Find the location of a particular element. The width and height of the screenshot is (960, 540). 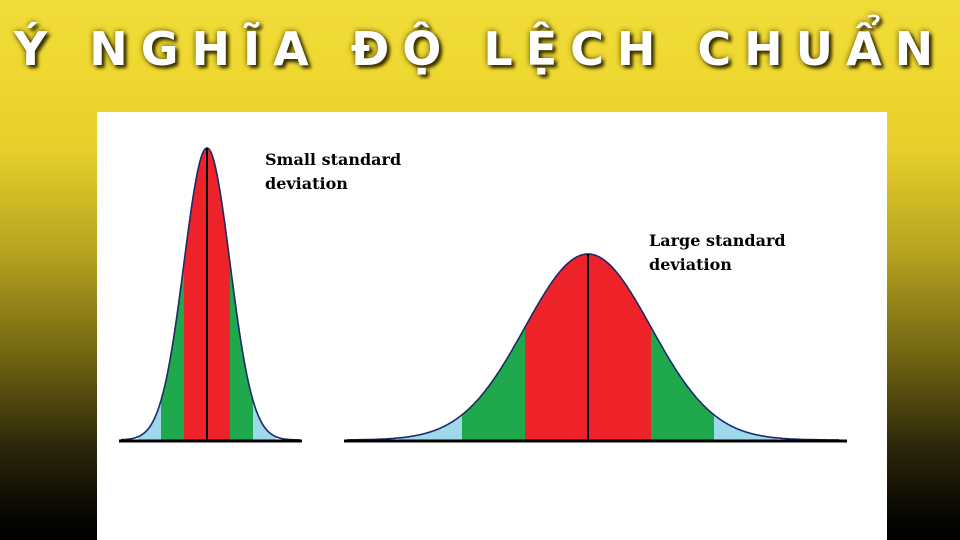

small-sd-label-line2: deviation is located at coordinates (306, 183).